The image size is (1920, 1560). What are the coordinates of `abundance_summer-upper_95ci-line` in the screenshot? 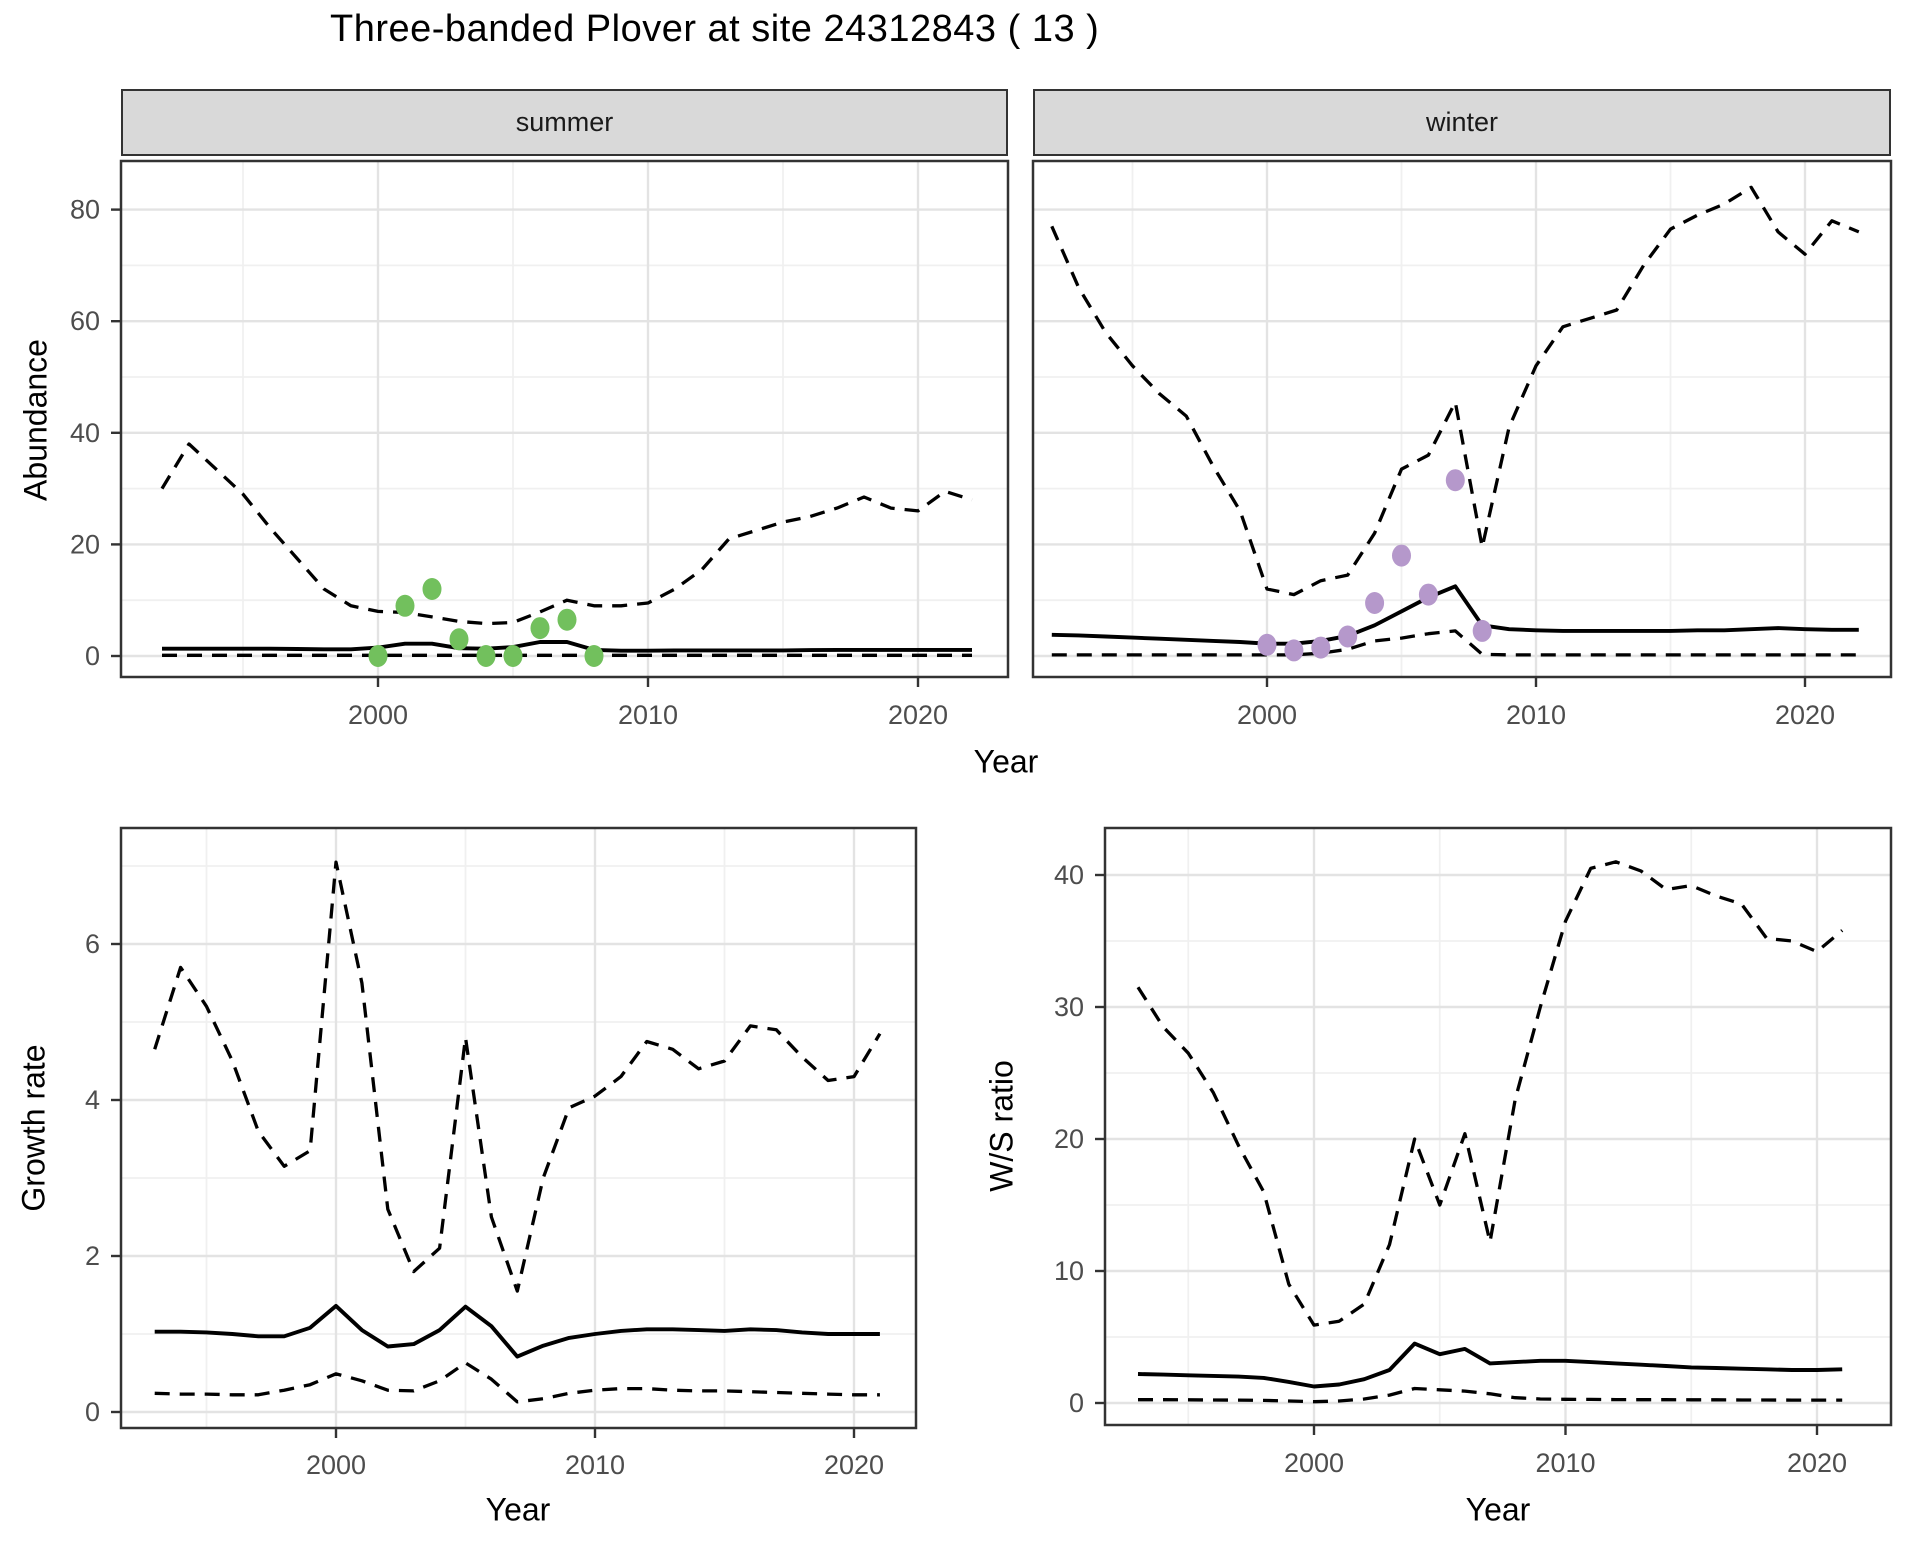 It's located at (566, 534).